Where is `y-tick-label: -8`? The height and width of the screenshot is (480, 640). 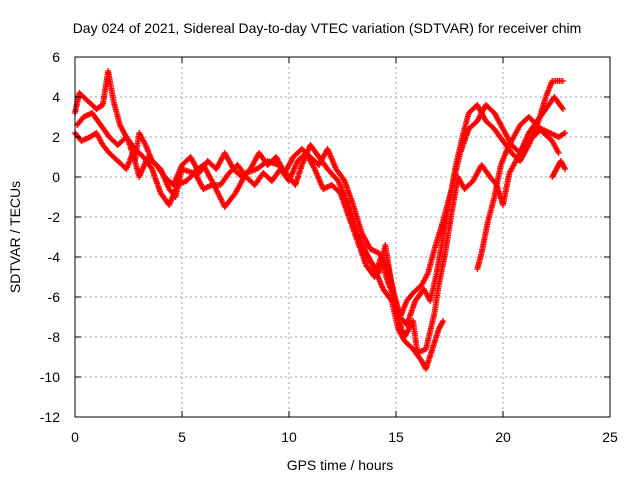 y-tick-label: -8 is located at coordinates (54, 337).